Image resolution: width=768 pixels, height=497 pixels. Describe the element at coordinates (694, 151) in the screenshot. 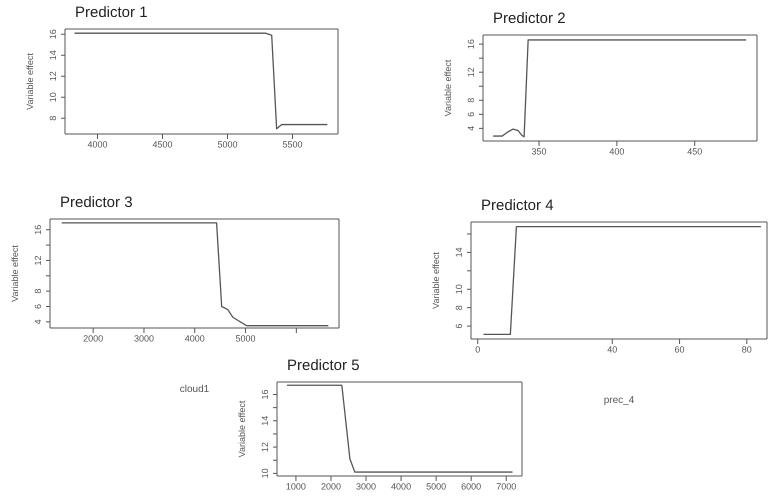

I see `x-tick-label: 450` at that location.